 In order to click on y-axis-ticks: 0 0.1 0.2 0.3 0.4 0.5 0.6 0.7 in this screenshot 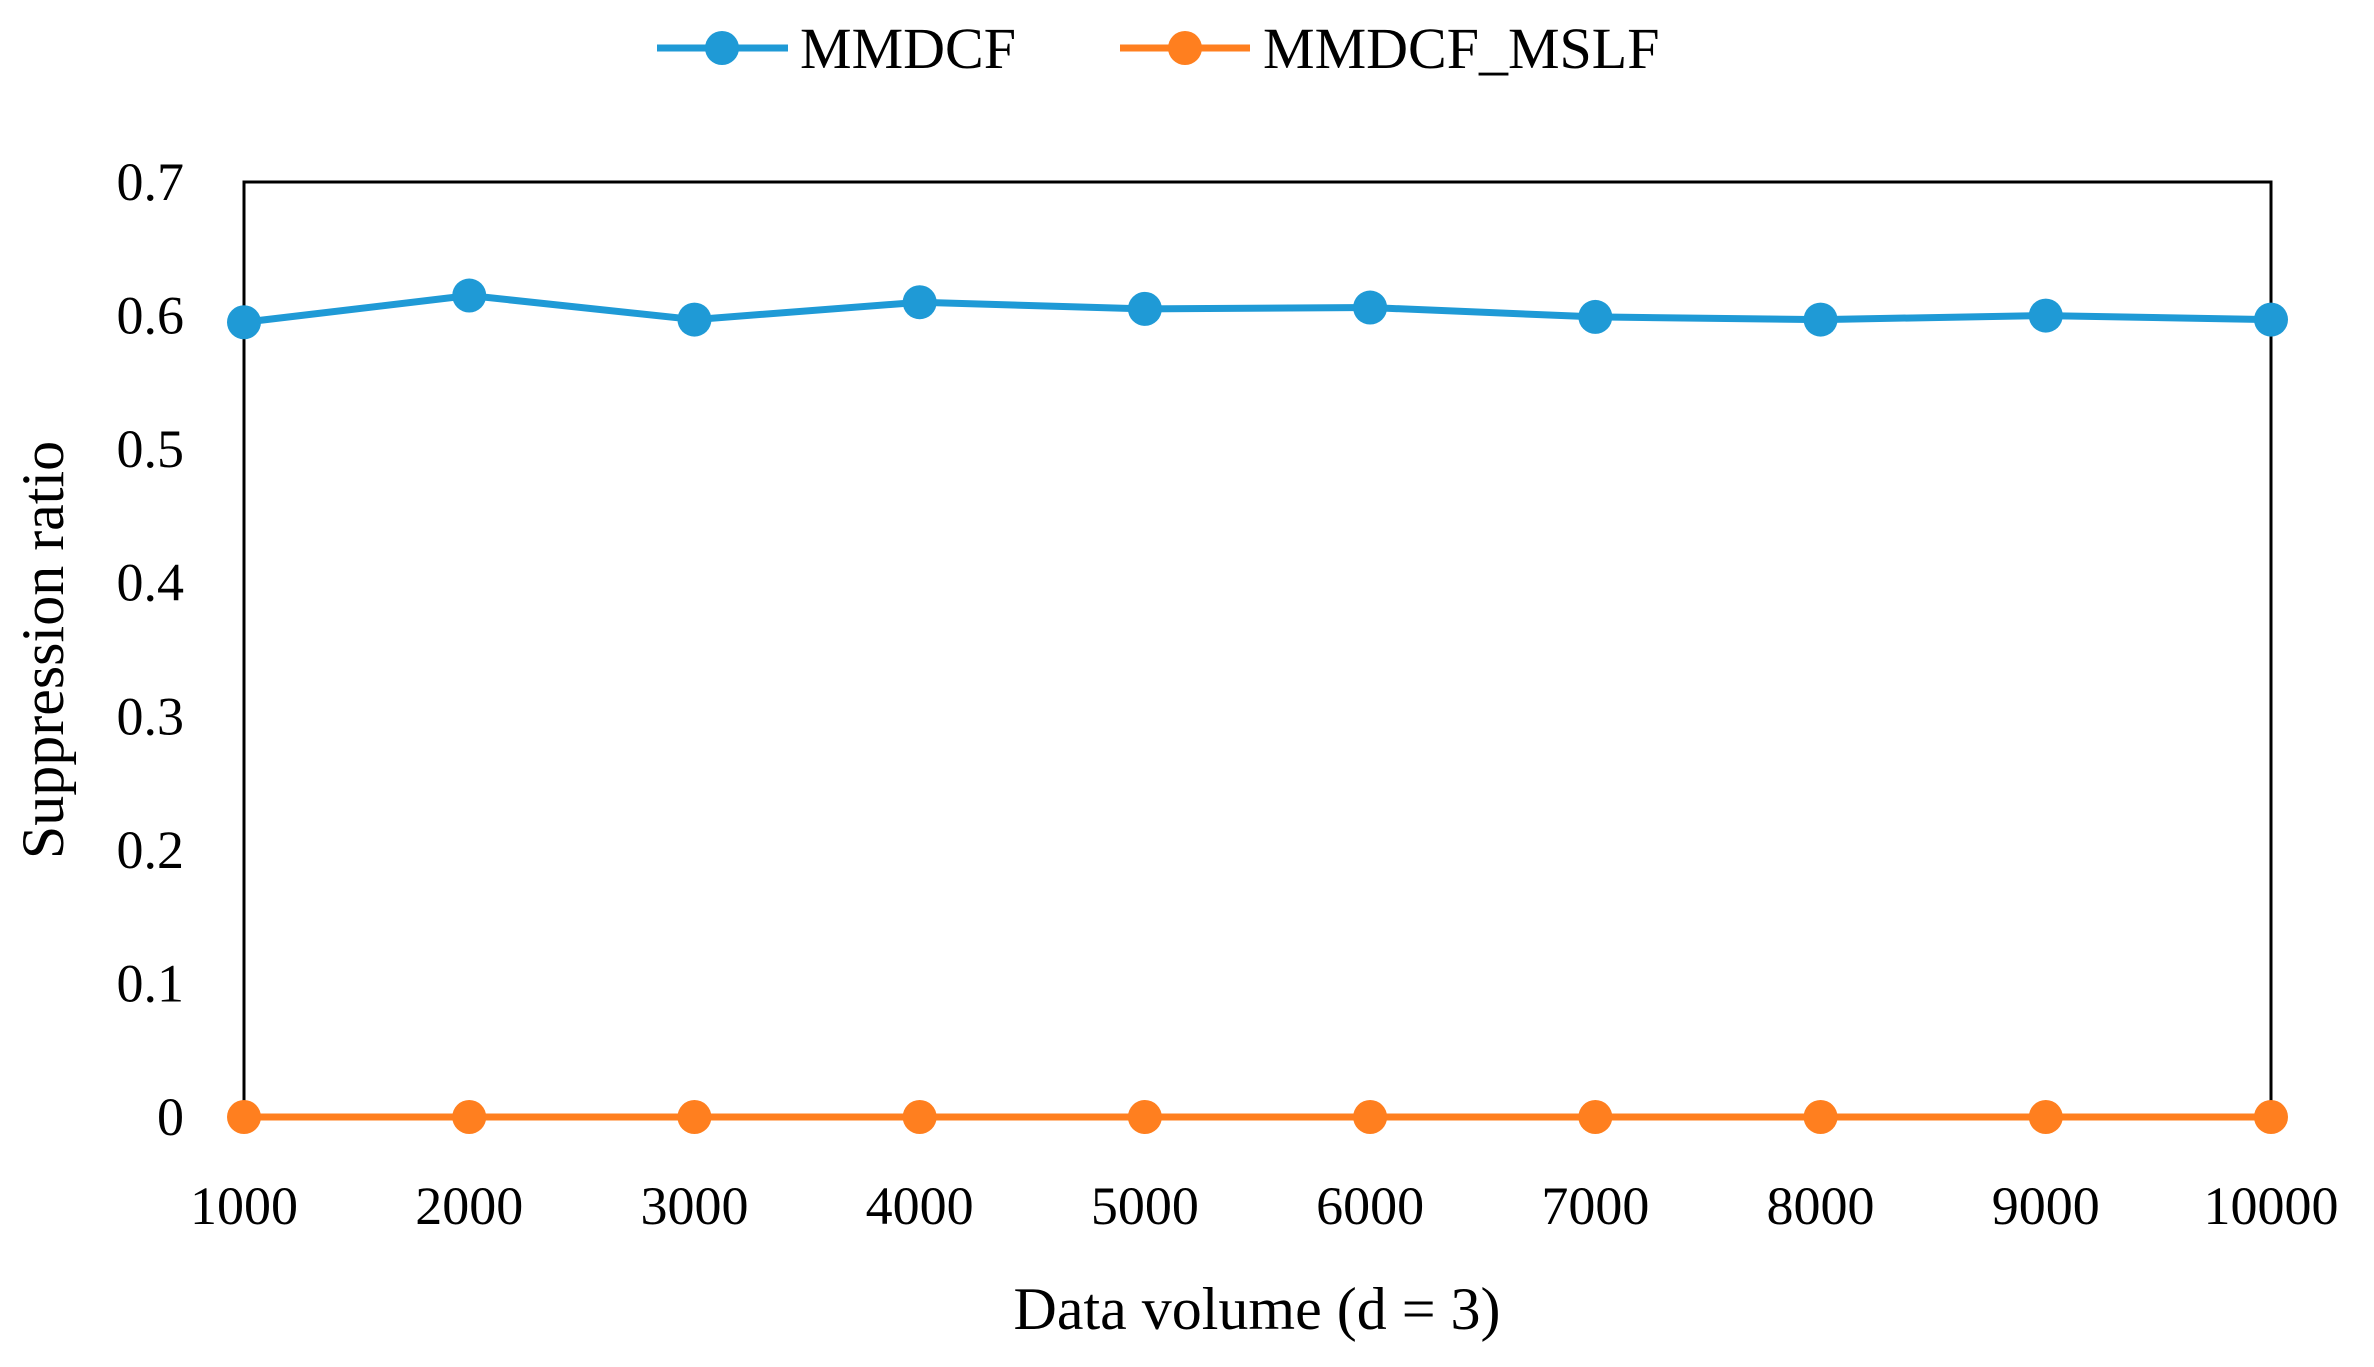, I will do `click(151, 649)`.